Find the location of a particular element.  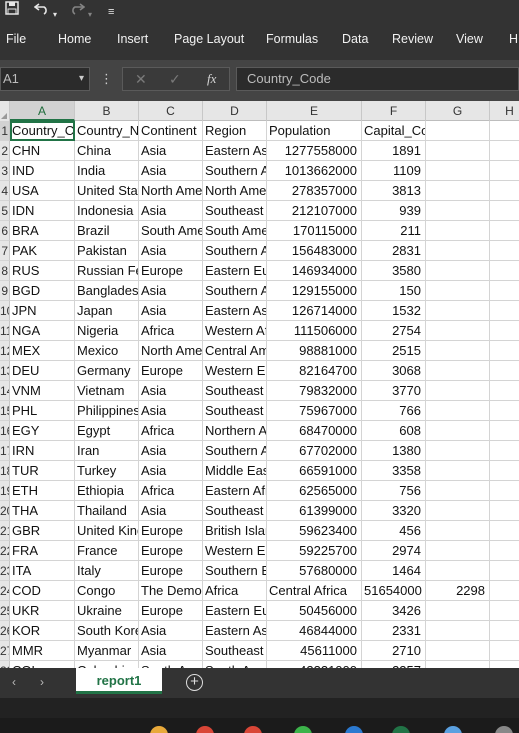

cell-c14: Asia is located at coordinates (171, 391).